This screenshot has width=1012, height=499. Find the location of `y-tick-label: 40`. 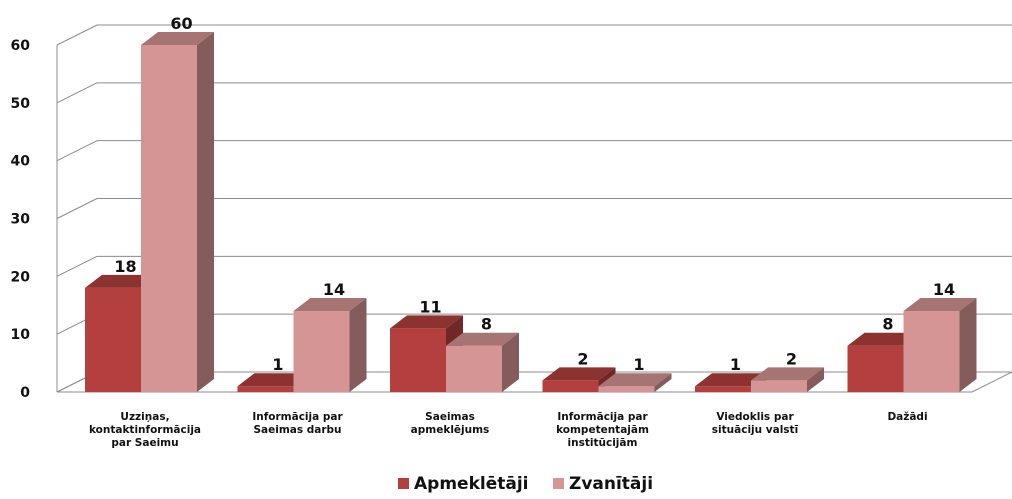

y-tick-label: 40 is located at coordinates (21, 162).